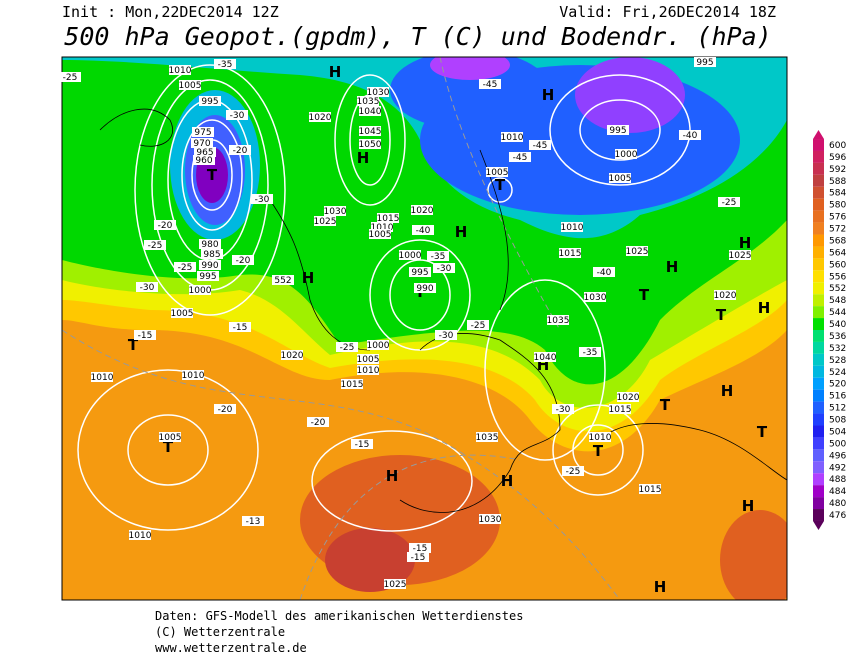 This screenshot has width=850, height=657. I want to click on contour-label: 1030, so click(378, 93).